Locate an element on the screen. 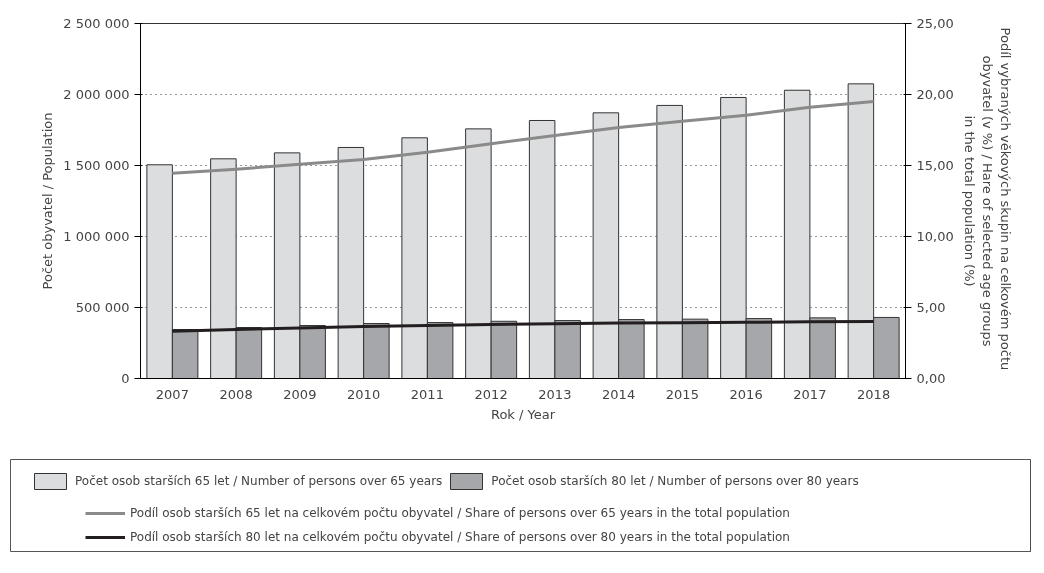 The height and width of the screenshot is (573, 1044). x-tick-label: 2018 is located at coordinates (874, 394).